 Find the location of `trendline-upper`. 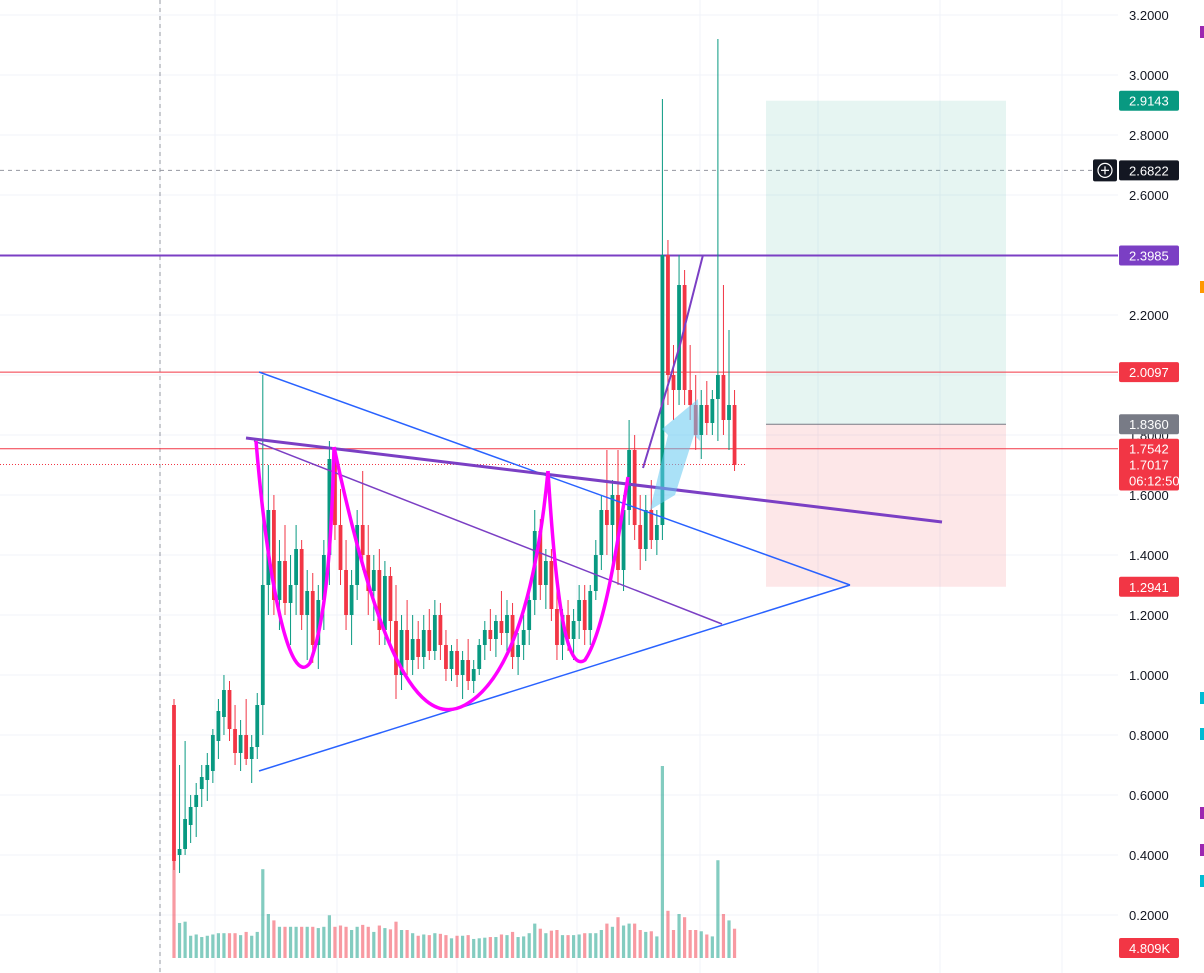

trendline-upper is located at coordinates (554, 478).